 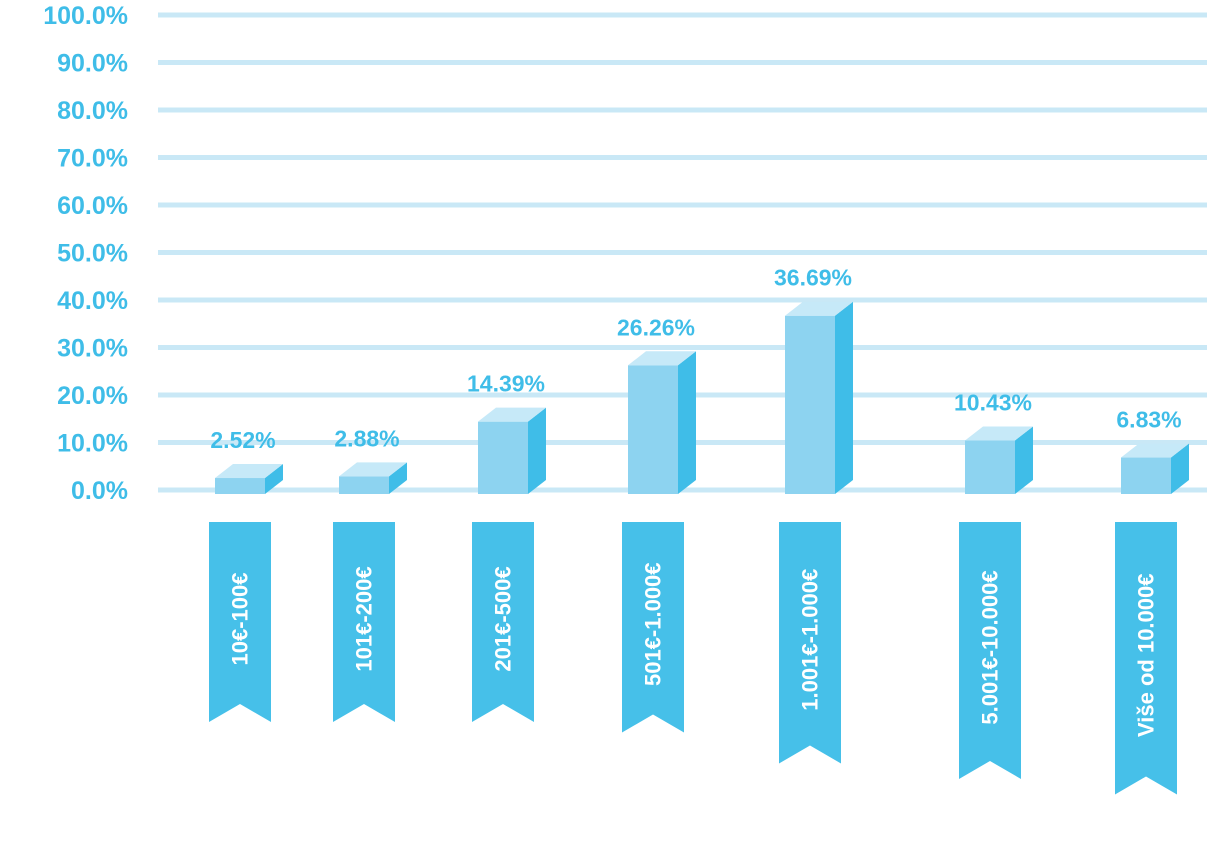 What do you see at coordinates (92, 64) in the screenshot?
I see `y-tick-label: 90.0%` at bounding box center [92, 64].